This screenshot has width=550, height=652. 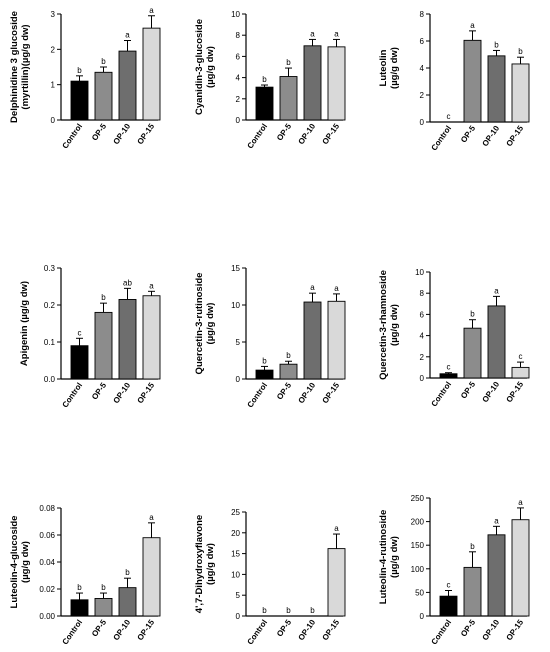 I want to click on y-axis-title: 4',7-Dihydroxyflavone, so click(x=199, y=564).